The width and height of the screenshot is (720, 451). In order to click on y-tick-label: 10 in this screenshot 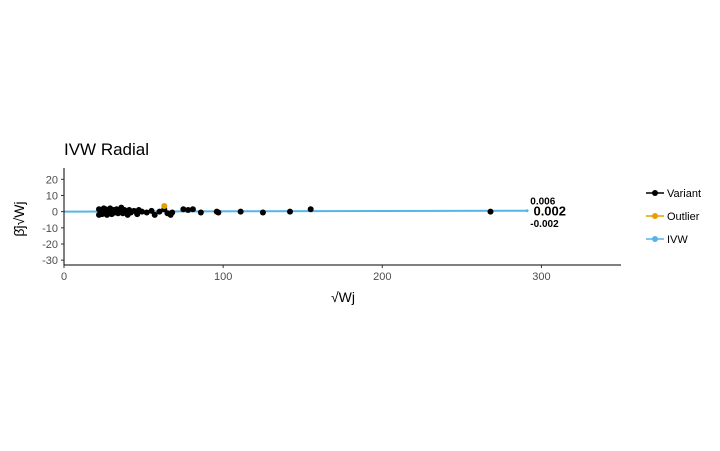, I will do `click(52, 196)`.